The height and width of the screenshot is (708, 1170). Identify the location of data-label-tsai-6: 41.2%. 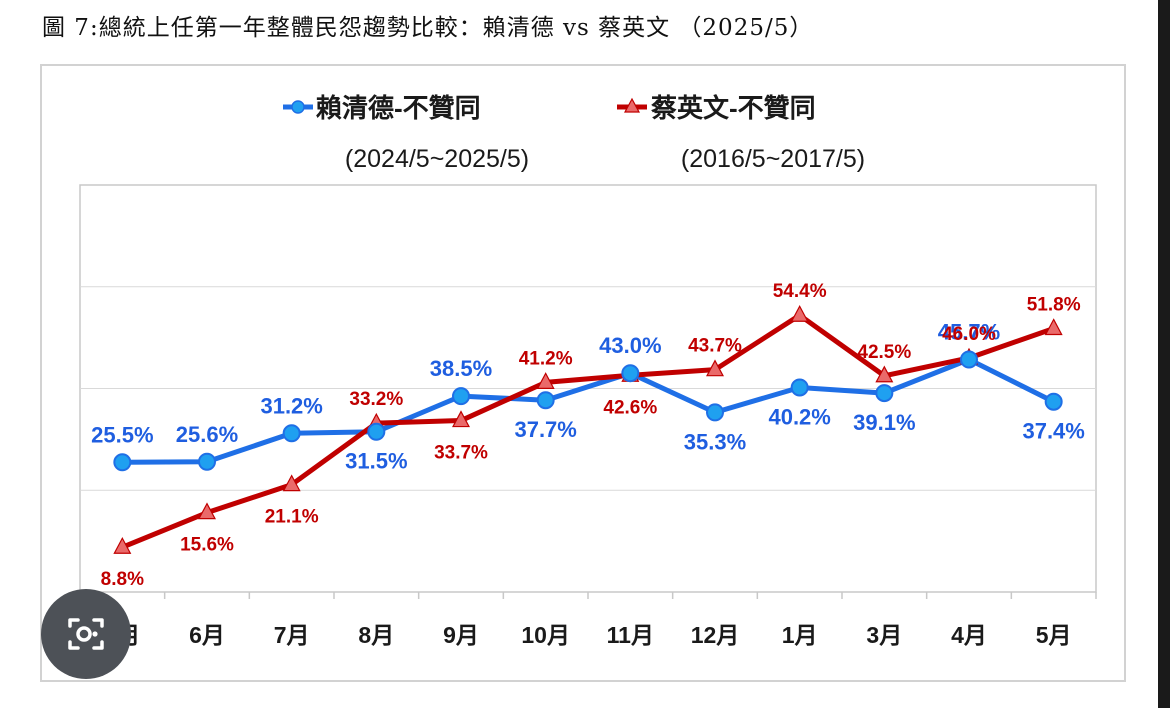
(546, 358).